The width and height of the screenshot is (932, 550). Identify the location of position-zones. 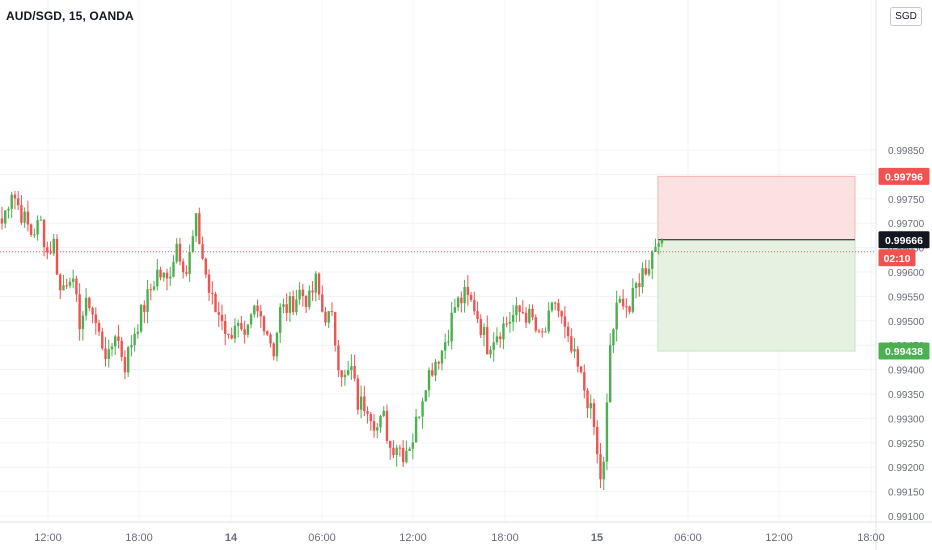
(756, 263).